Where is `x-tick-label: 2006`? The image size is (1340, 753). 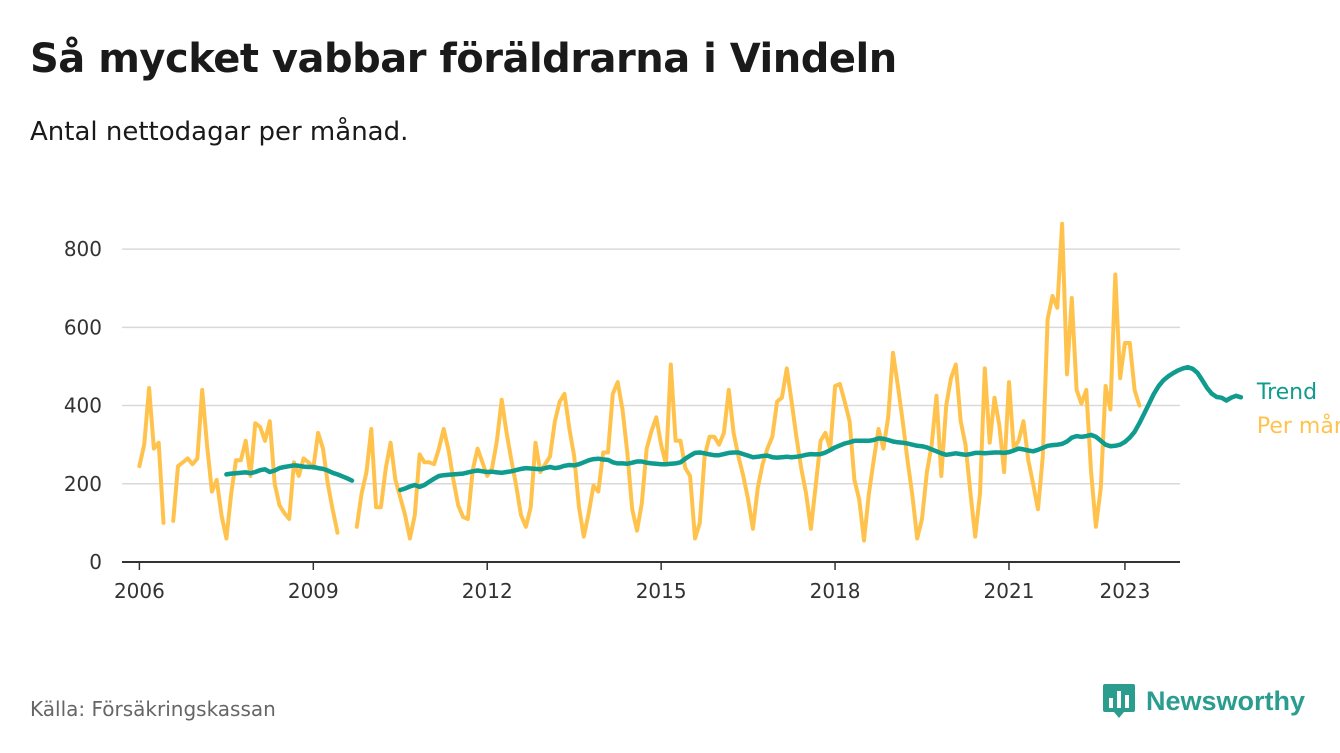
x-tick-label: 2006 is located at coordinates (139, 591).